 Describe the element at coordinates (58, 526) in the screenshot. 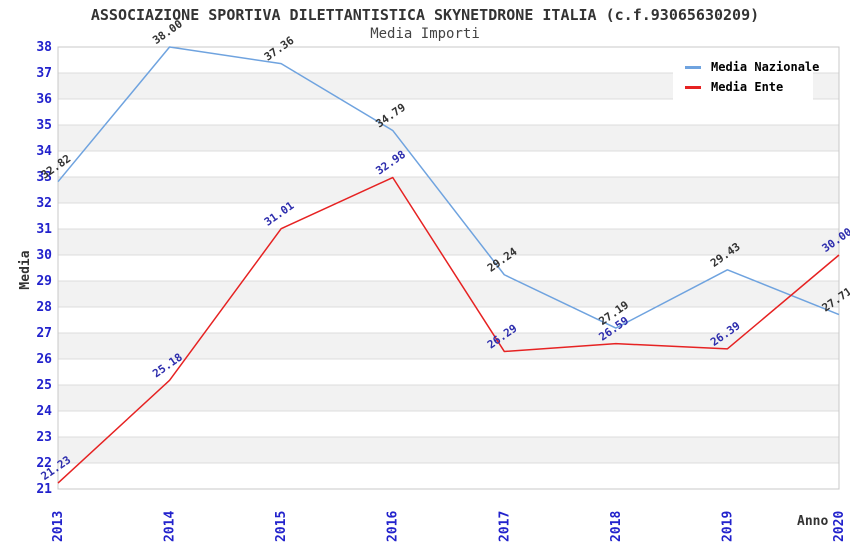

I see `x-tick-label: 2013` at that location.